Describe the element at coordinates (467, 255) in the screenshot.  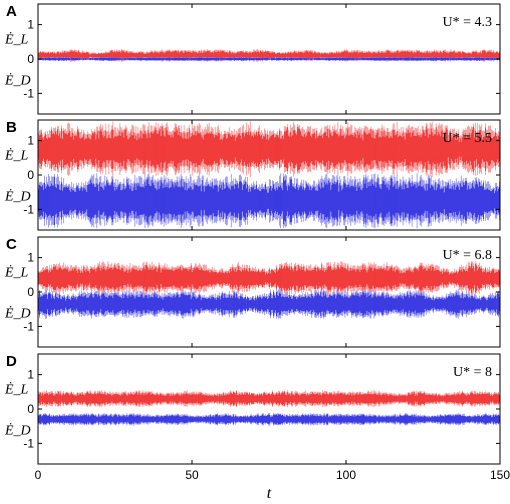
I see `annotation-ustar: U* = 6.8` at that location.